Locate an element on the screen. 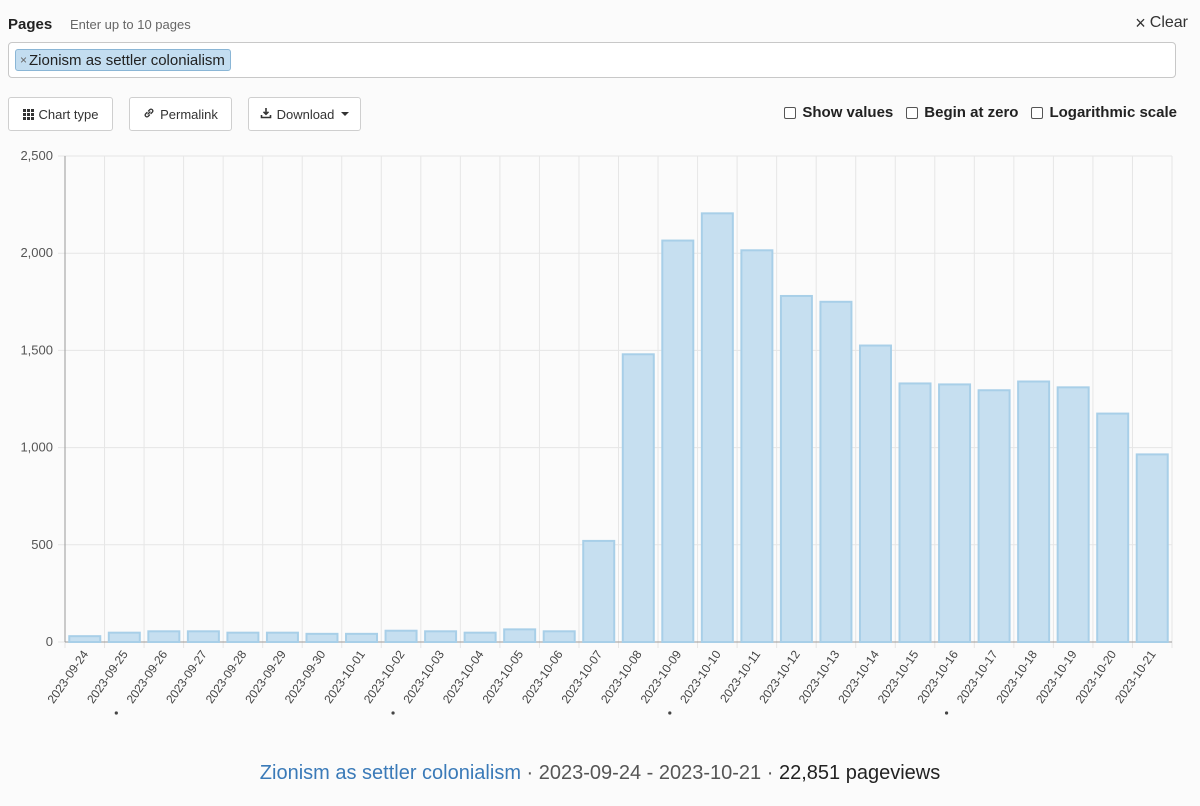 Image resolution: width=1200 pixels, height=806 pixels. grid-icon is located at coordinates (28, 114).